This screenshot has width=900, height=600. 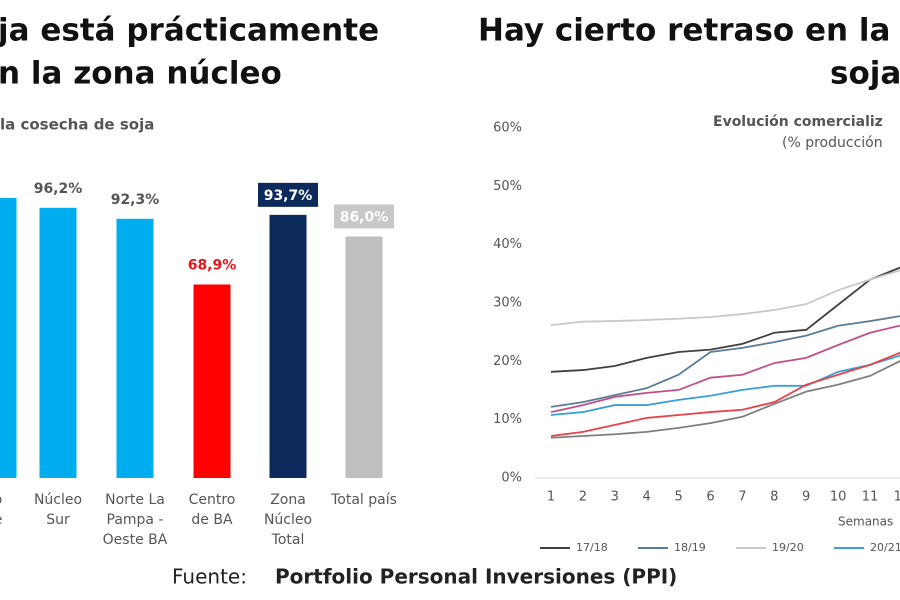 What do you see at coordinates (678, 497) in the screenshot?
I see `x-tick-label: 5` at bounding box center [678, 497].